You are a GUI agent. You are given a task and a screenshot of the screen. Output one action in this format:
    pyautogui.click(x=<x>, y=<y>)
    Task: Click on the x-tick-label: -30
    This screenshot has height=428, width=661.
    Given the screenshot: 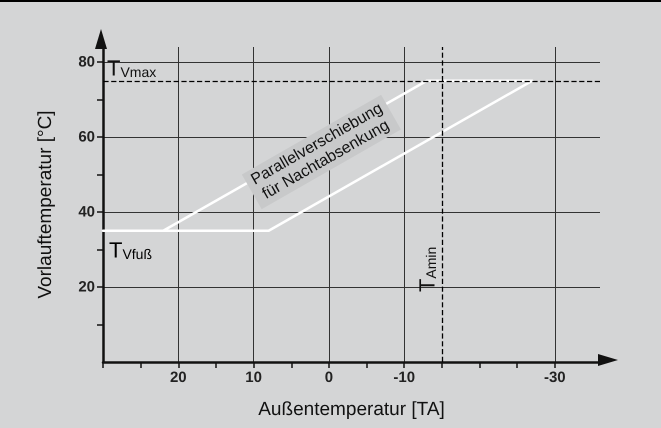 What is the action you would take?
    pyautogui.click(x=555, y=377)
    